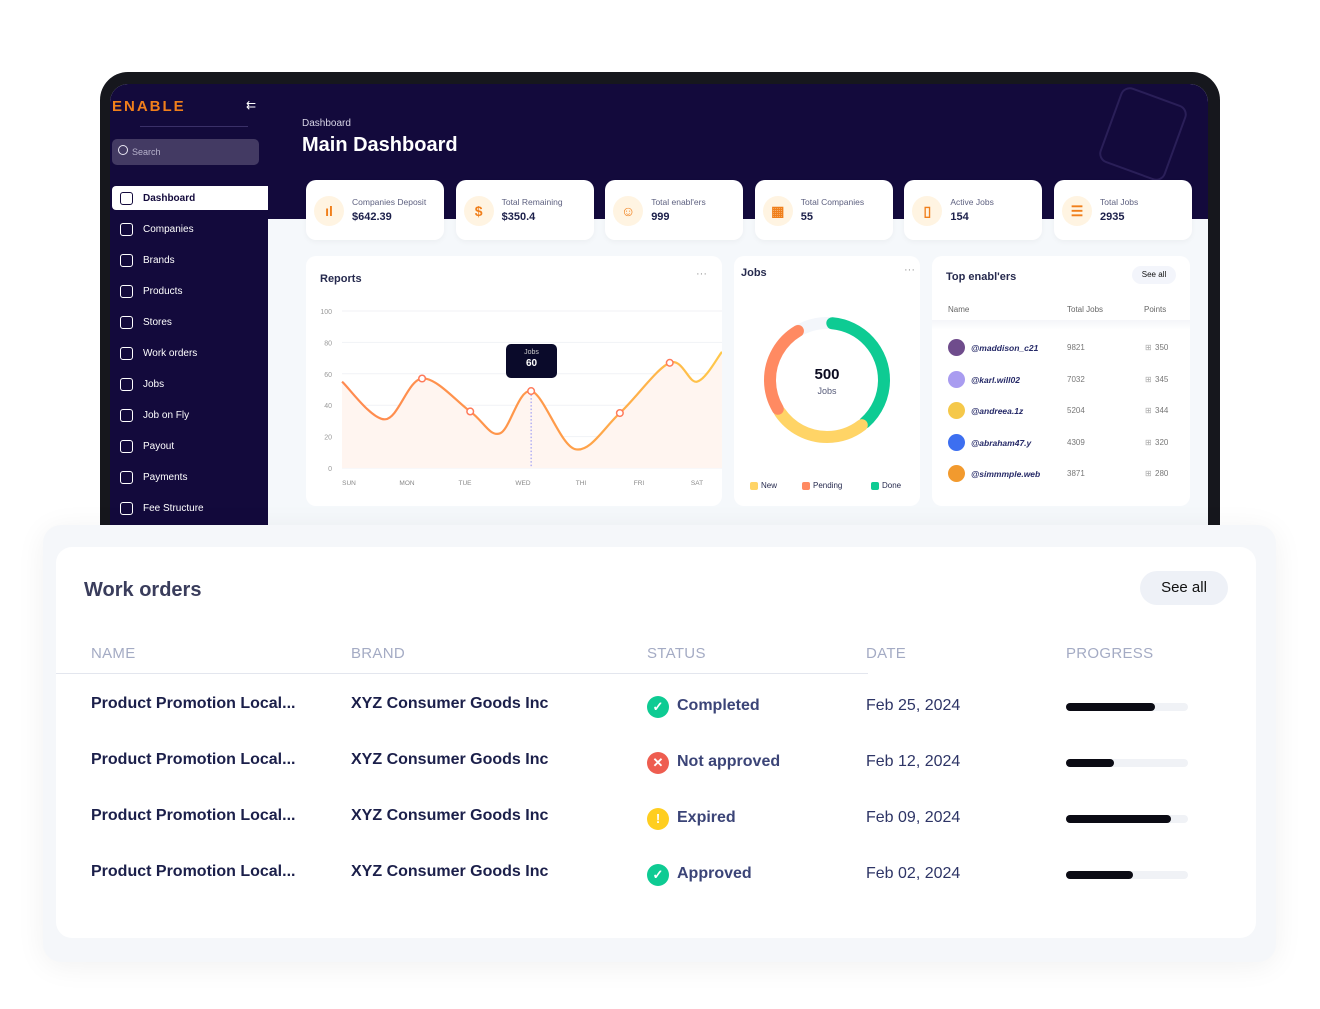 Image resolution: width=1320 pixels, height=1009 pixels. I want to click on enabler-jobs: 4309, so click(1076, 442).